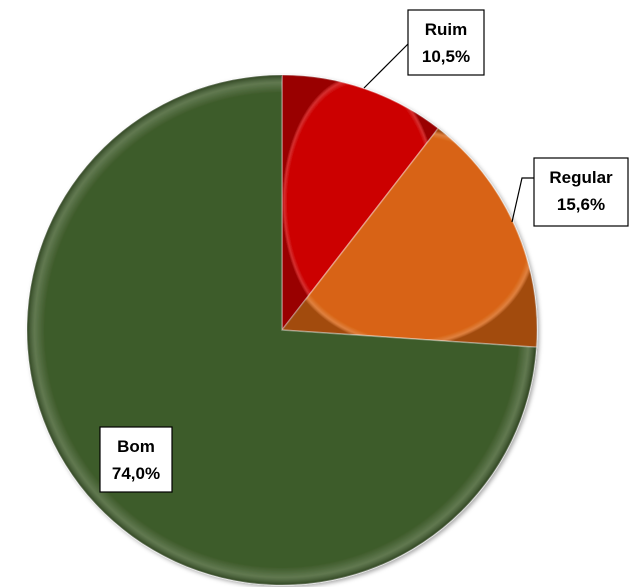 This screenshot has height=587, width=638. What do you see at coordinates (581, 204) in the screenshot?
I see `slice-value-label: 15,6%` at bounding box center [581, 204].